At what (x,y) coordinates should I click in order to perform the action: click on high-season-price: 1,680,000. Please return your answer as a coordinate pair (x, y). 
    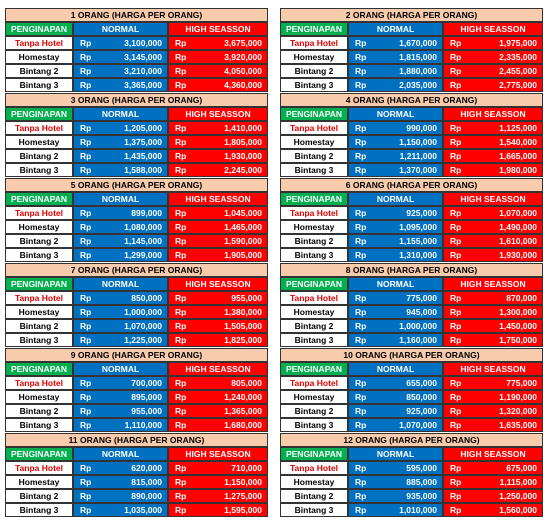
    Looking at the image, I should click on (233, 425).